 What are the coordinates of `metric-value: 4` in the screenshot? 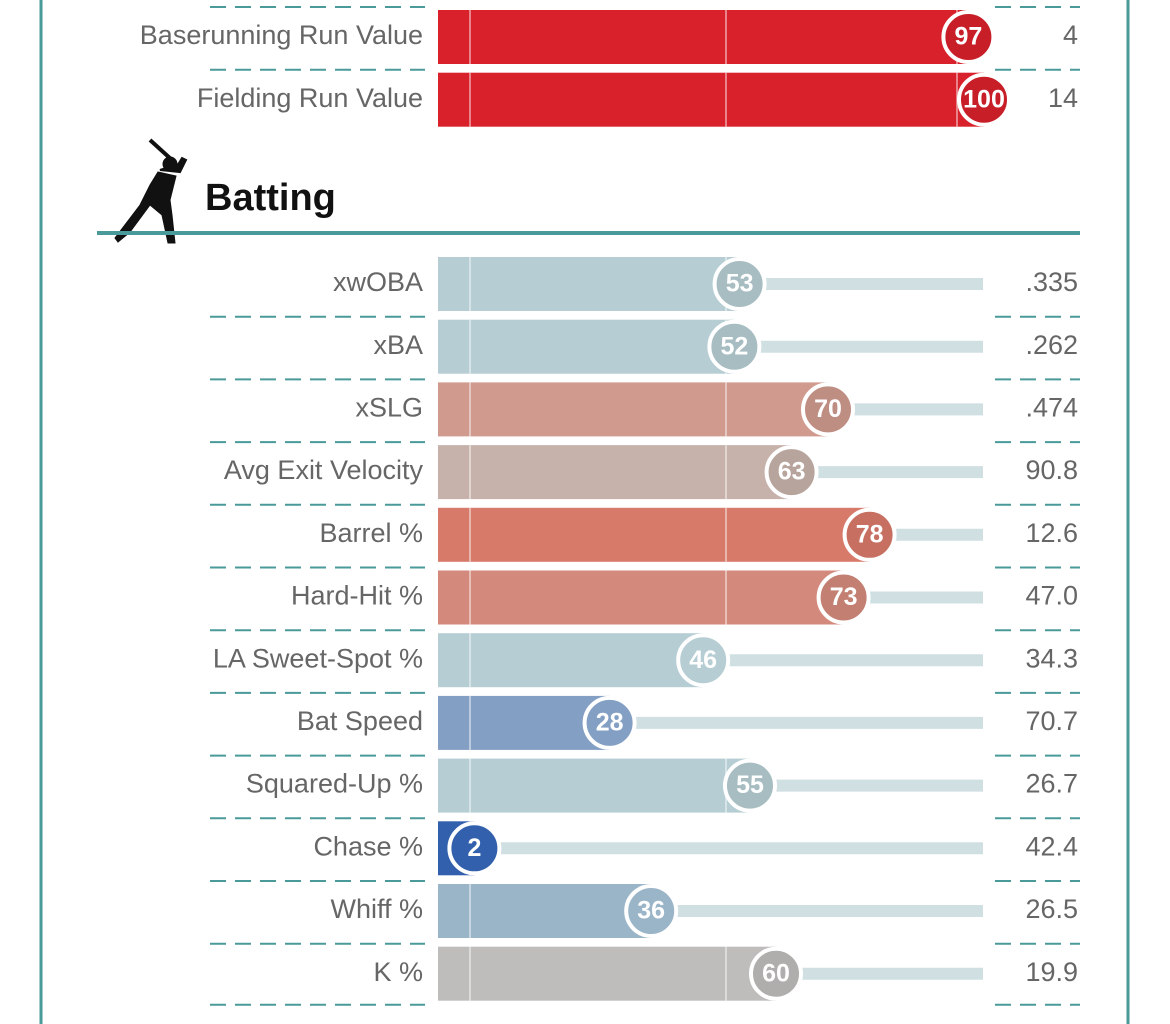 It's located at (1070, 35).